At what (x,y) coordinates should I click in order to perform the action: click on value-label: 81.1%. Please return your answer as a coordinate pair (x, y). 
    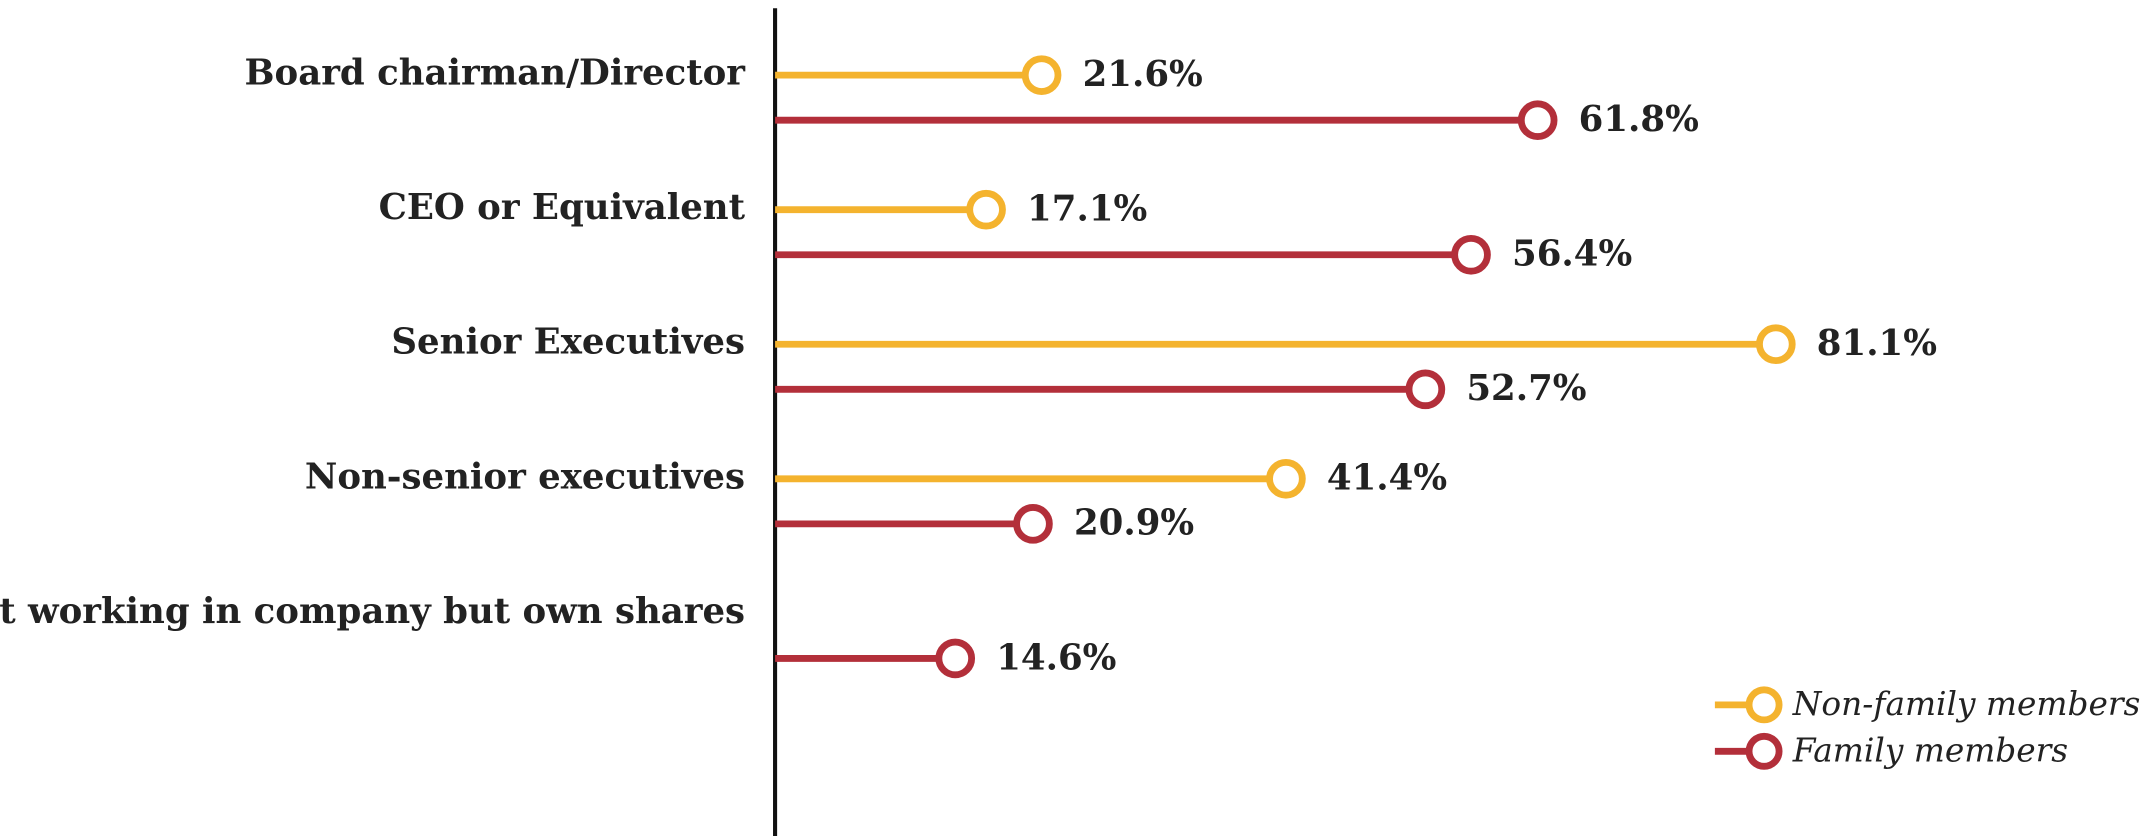
    Looking at the image, I should click on (1877, 343).